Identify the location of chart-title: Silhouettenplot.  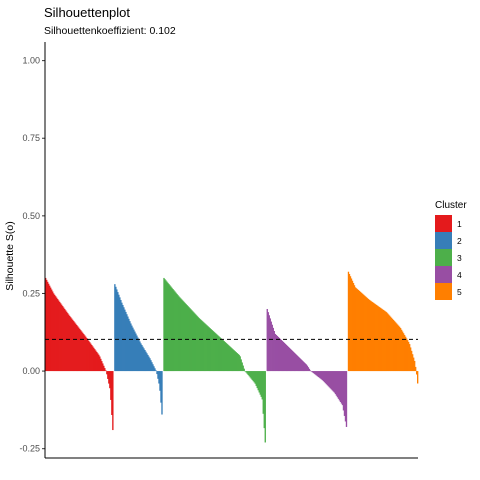
(87, 12).